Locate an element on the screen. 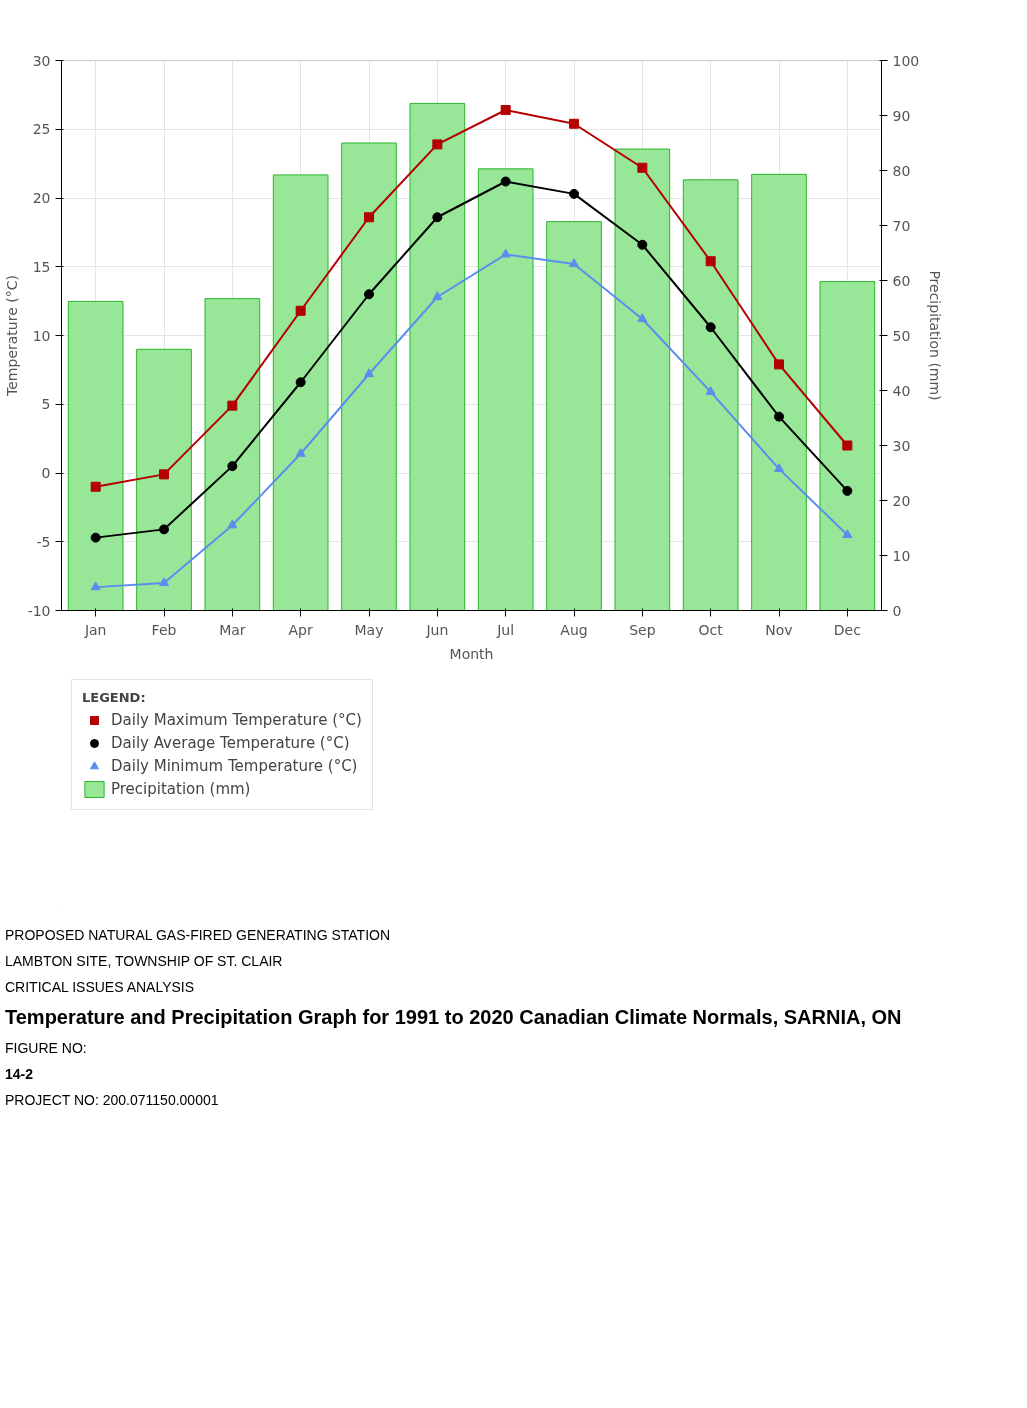 This screenshot has width=1027, height=1408. y-tick-label: 30 is located at coordinates (41, 60).